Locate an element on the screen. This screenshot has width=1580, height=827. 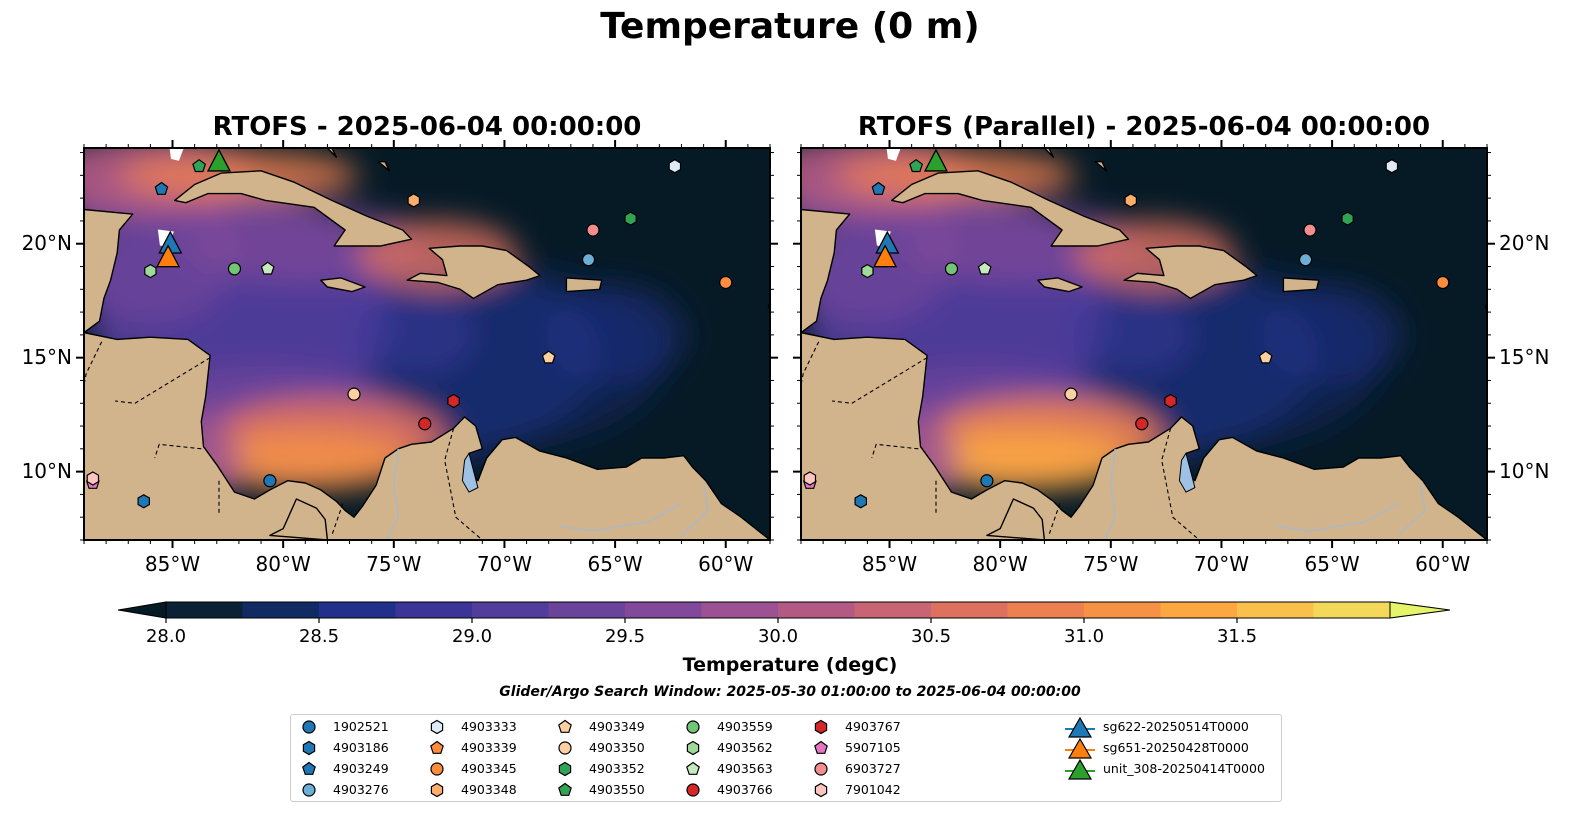
x-tick-label: 80°W is located at coordinates (283, 564).